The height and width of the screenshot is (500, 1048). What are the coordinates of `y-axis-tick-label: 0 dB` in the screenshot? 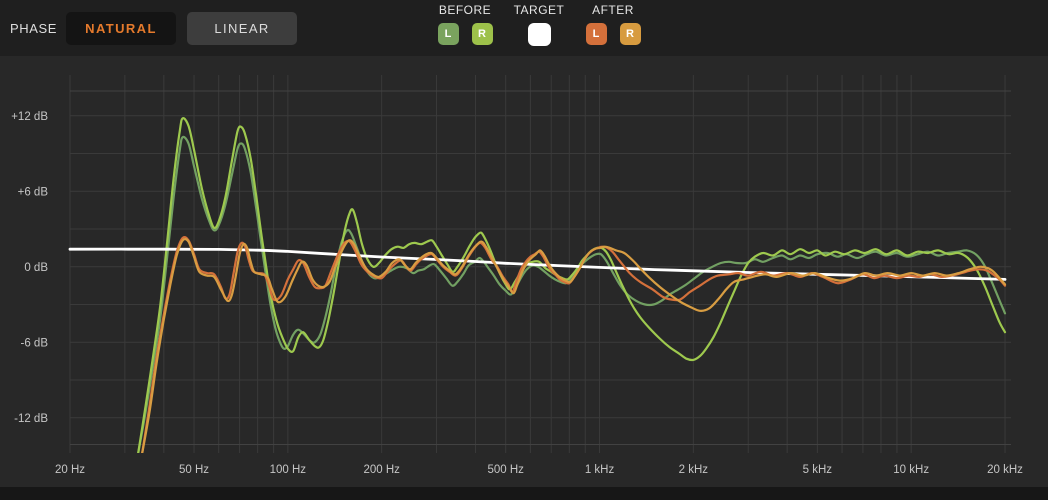 It's located at (36, 268).